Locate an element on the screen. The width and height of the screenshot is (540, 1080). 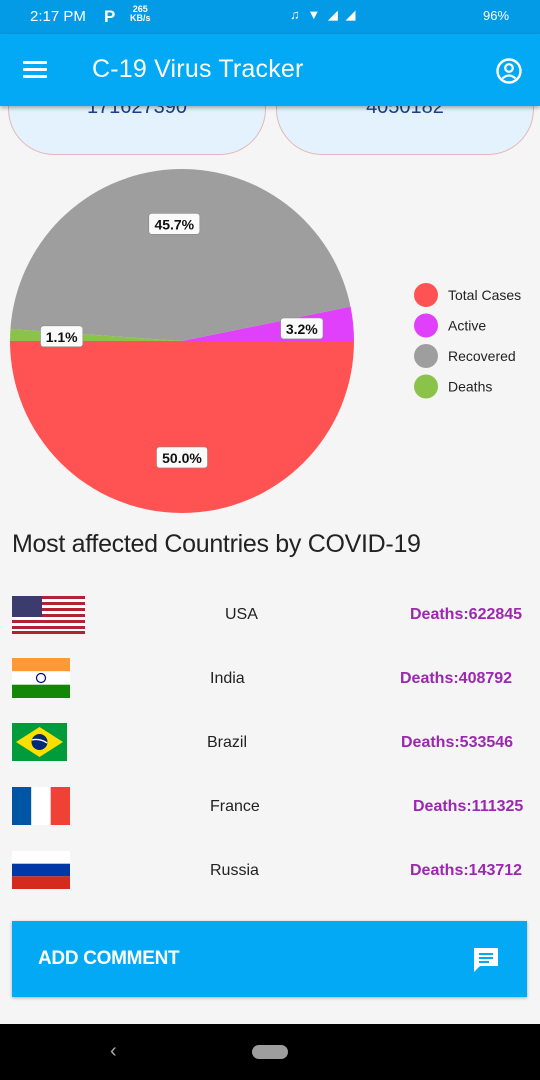
svg-text: 50.0% is located at coordinates (182, 458).